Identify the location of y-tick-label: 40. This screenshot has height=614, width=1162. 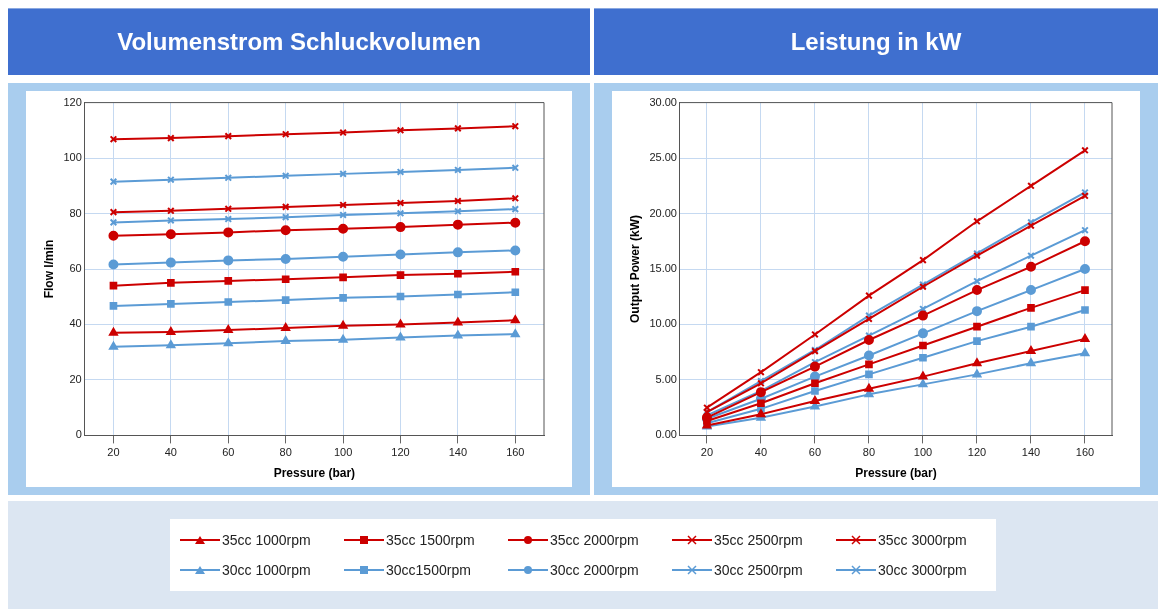
(75, 323).